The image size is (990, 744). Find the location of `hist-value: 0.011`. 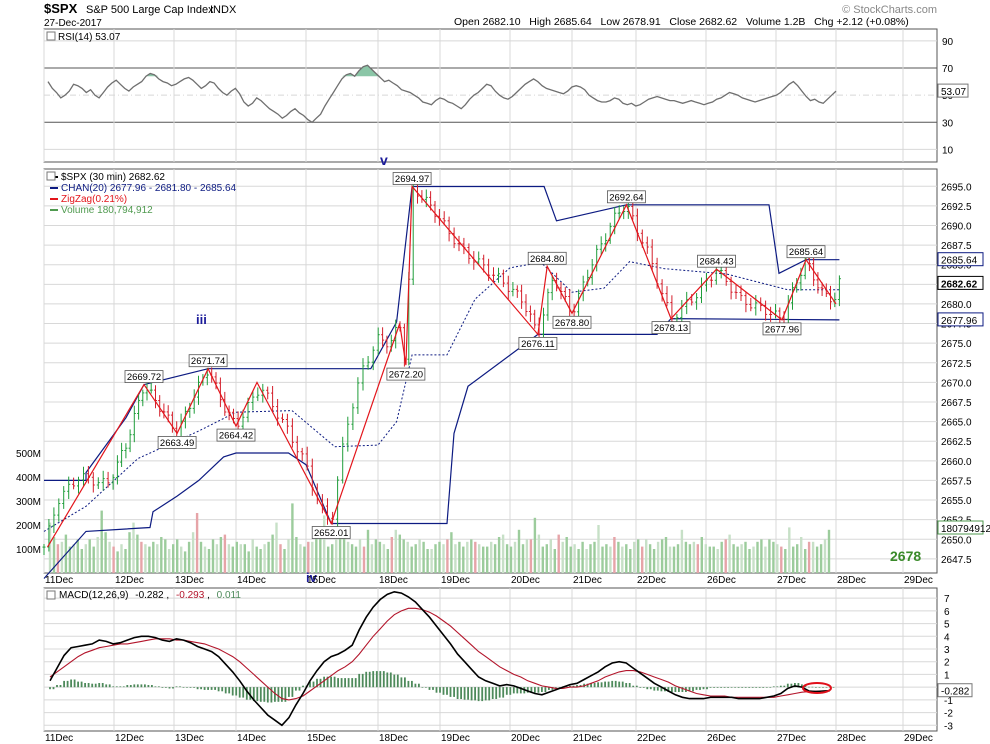

hist-value: 0.011 is located at coordinates (229, 595).